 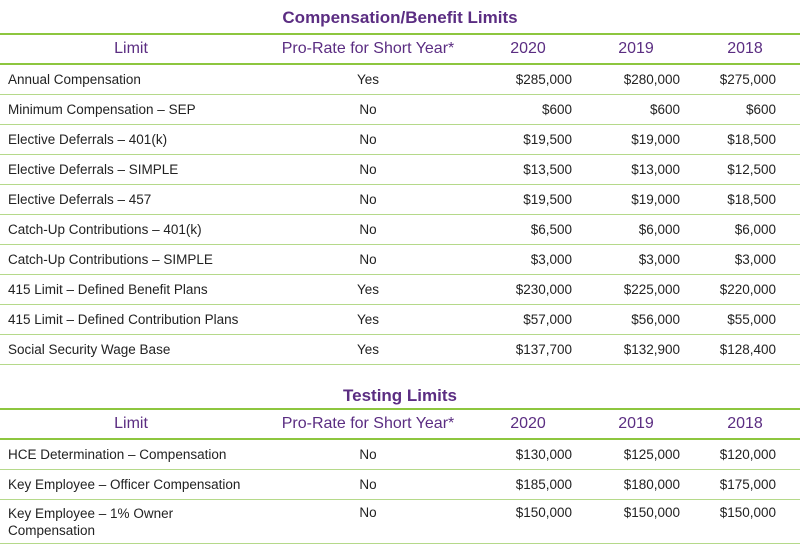 What do you see at coordinates (547, 319) in the screenshot?
I see `cell-year-1: $57,000` at bounding box center [547, 319].